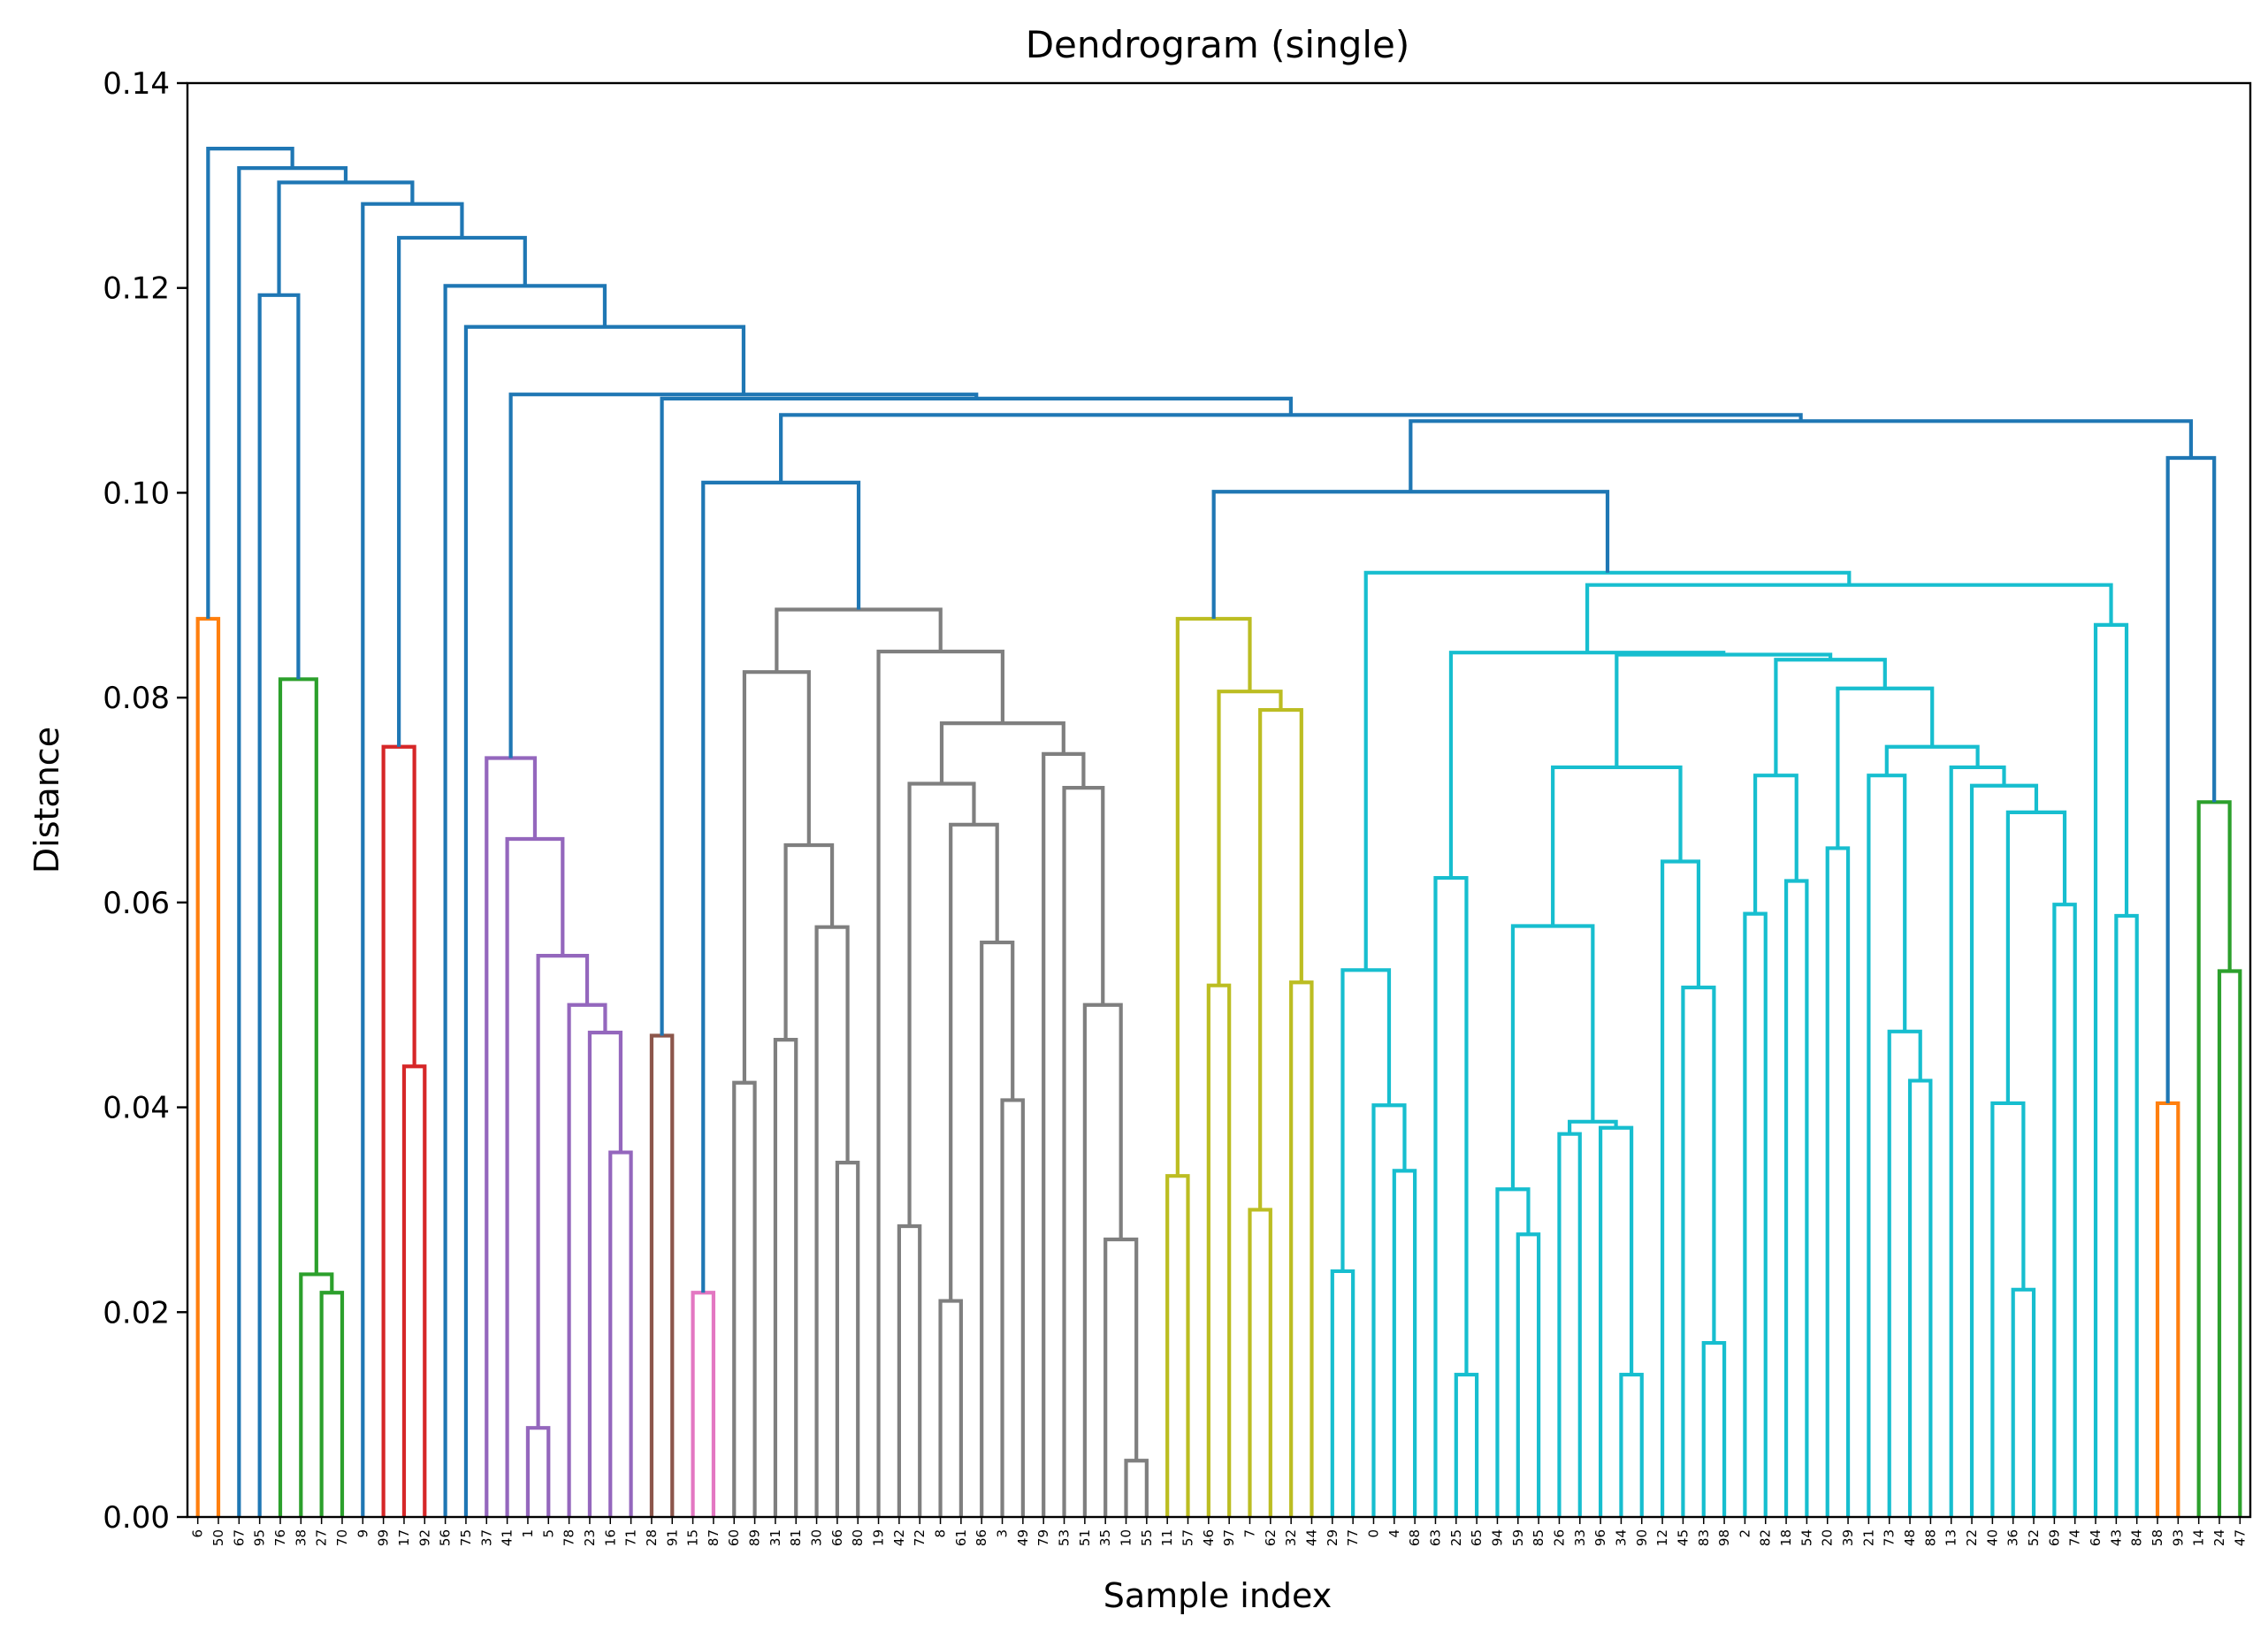 This screenshot has width=2268, height=1639. I want to click on x-tick-label: 47, so click(2240, 1537).